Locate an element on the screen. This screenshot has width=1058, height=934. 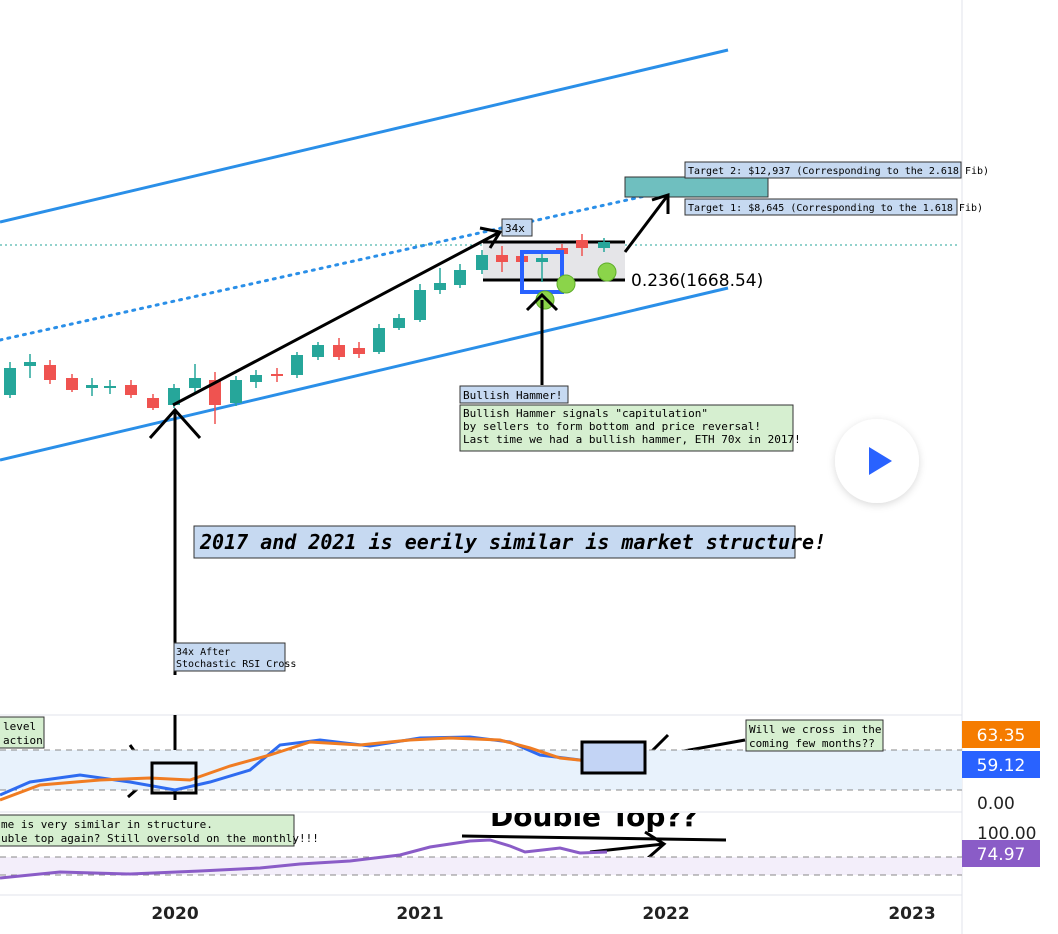
channel-top is located at coordinates (364, 136).